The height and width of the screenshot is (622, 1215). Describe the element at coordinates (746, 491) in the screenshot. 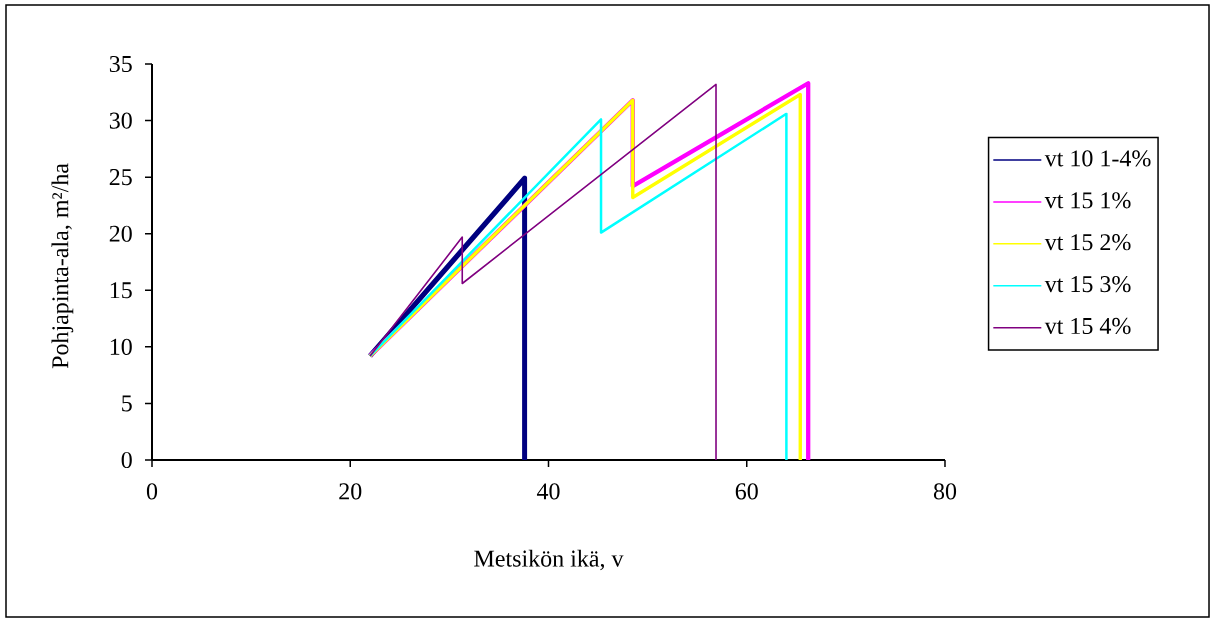

I see `x-tick-label: 60` at that location.